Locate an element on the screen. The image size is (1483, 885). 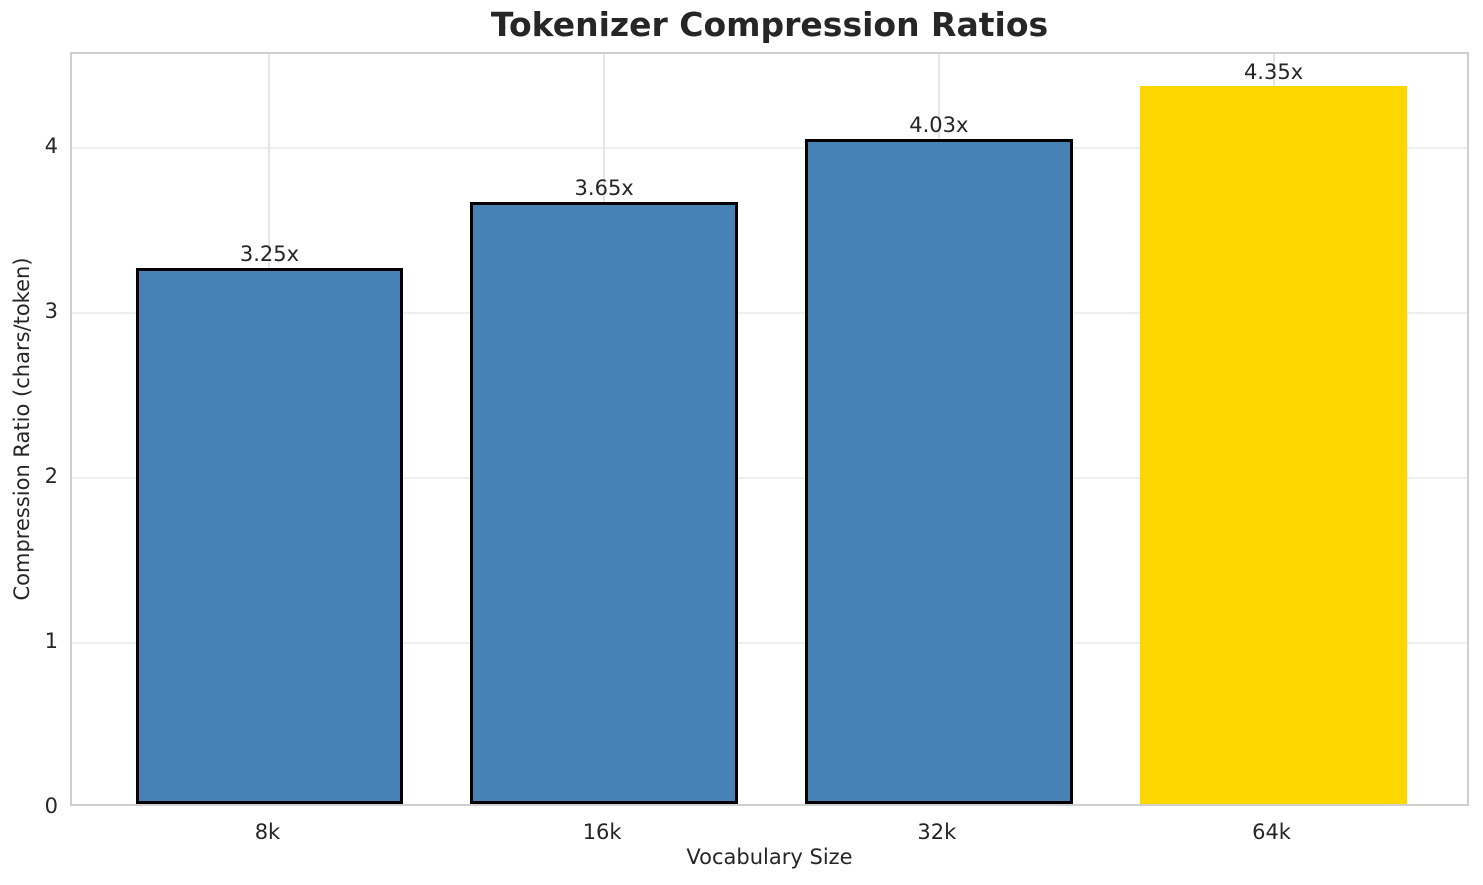
y-tick-label: 0 is located at coordinates (51, 806).